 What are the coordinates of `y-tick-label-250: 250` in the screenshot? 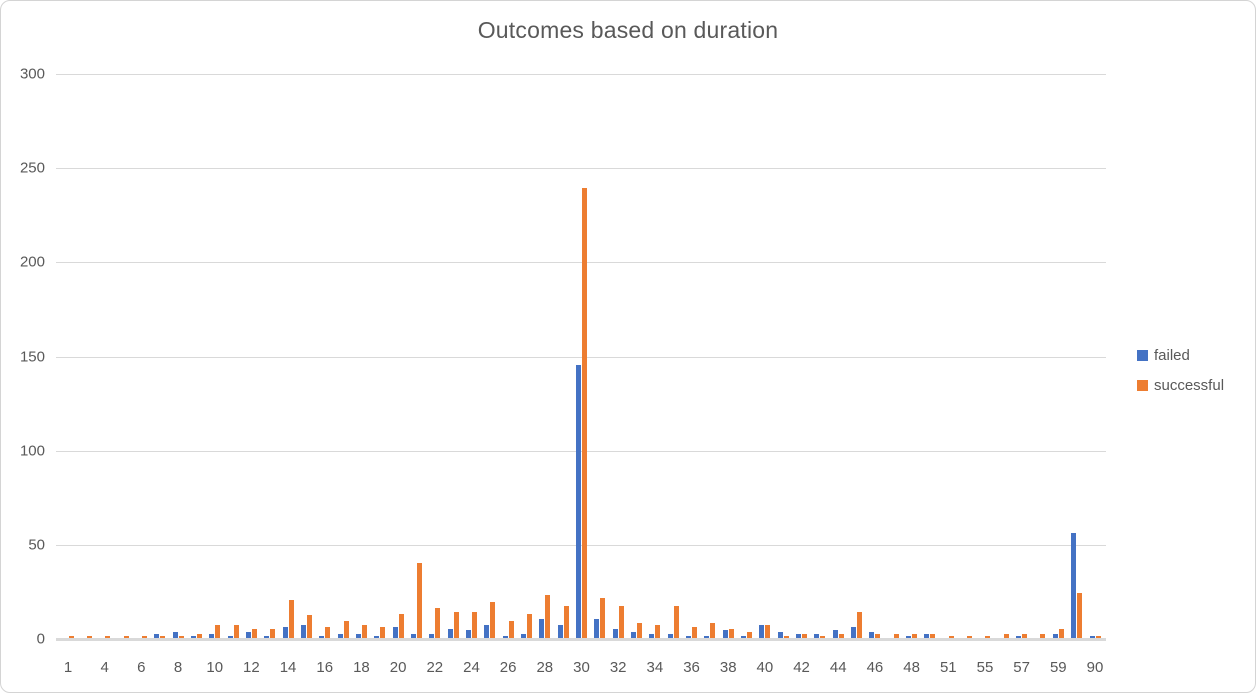 It's located at (32, 168).